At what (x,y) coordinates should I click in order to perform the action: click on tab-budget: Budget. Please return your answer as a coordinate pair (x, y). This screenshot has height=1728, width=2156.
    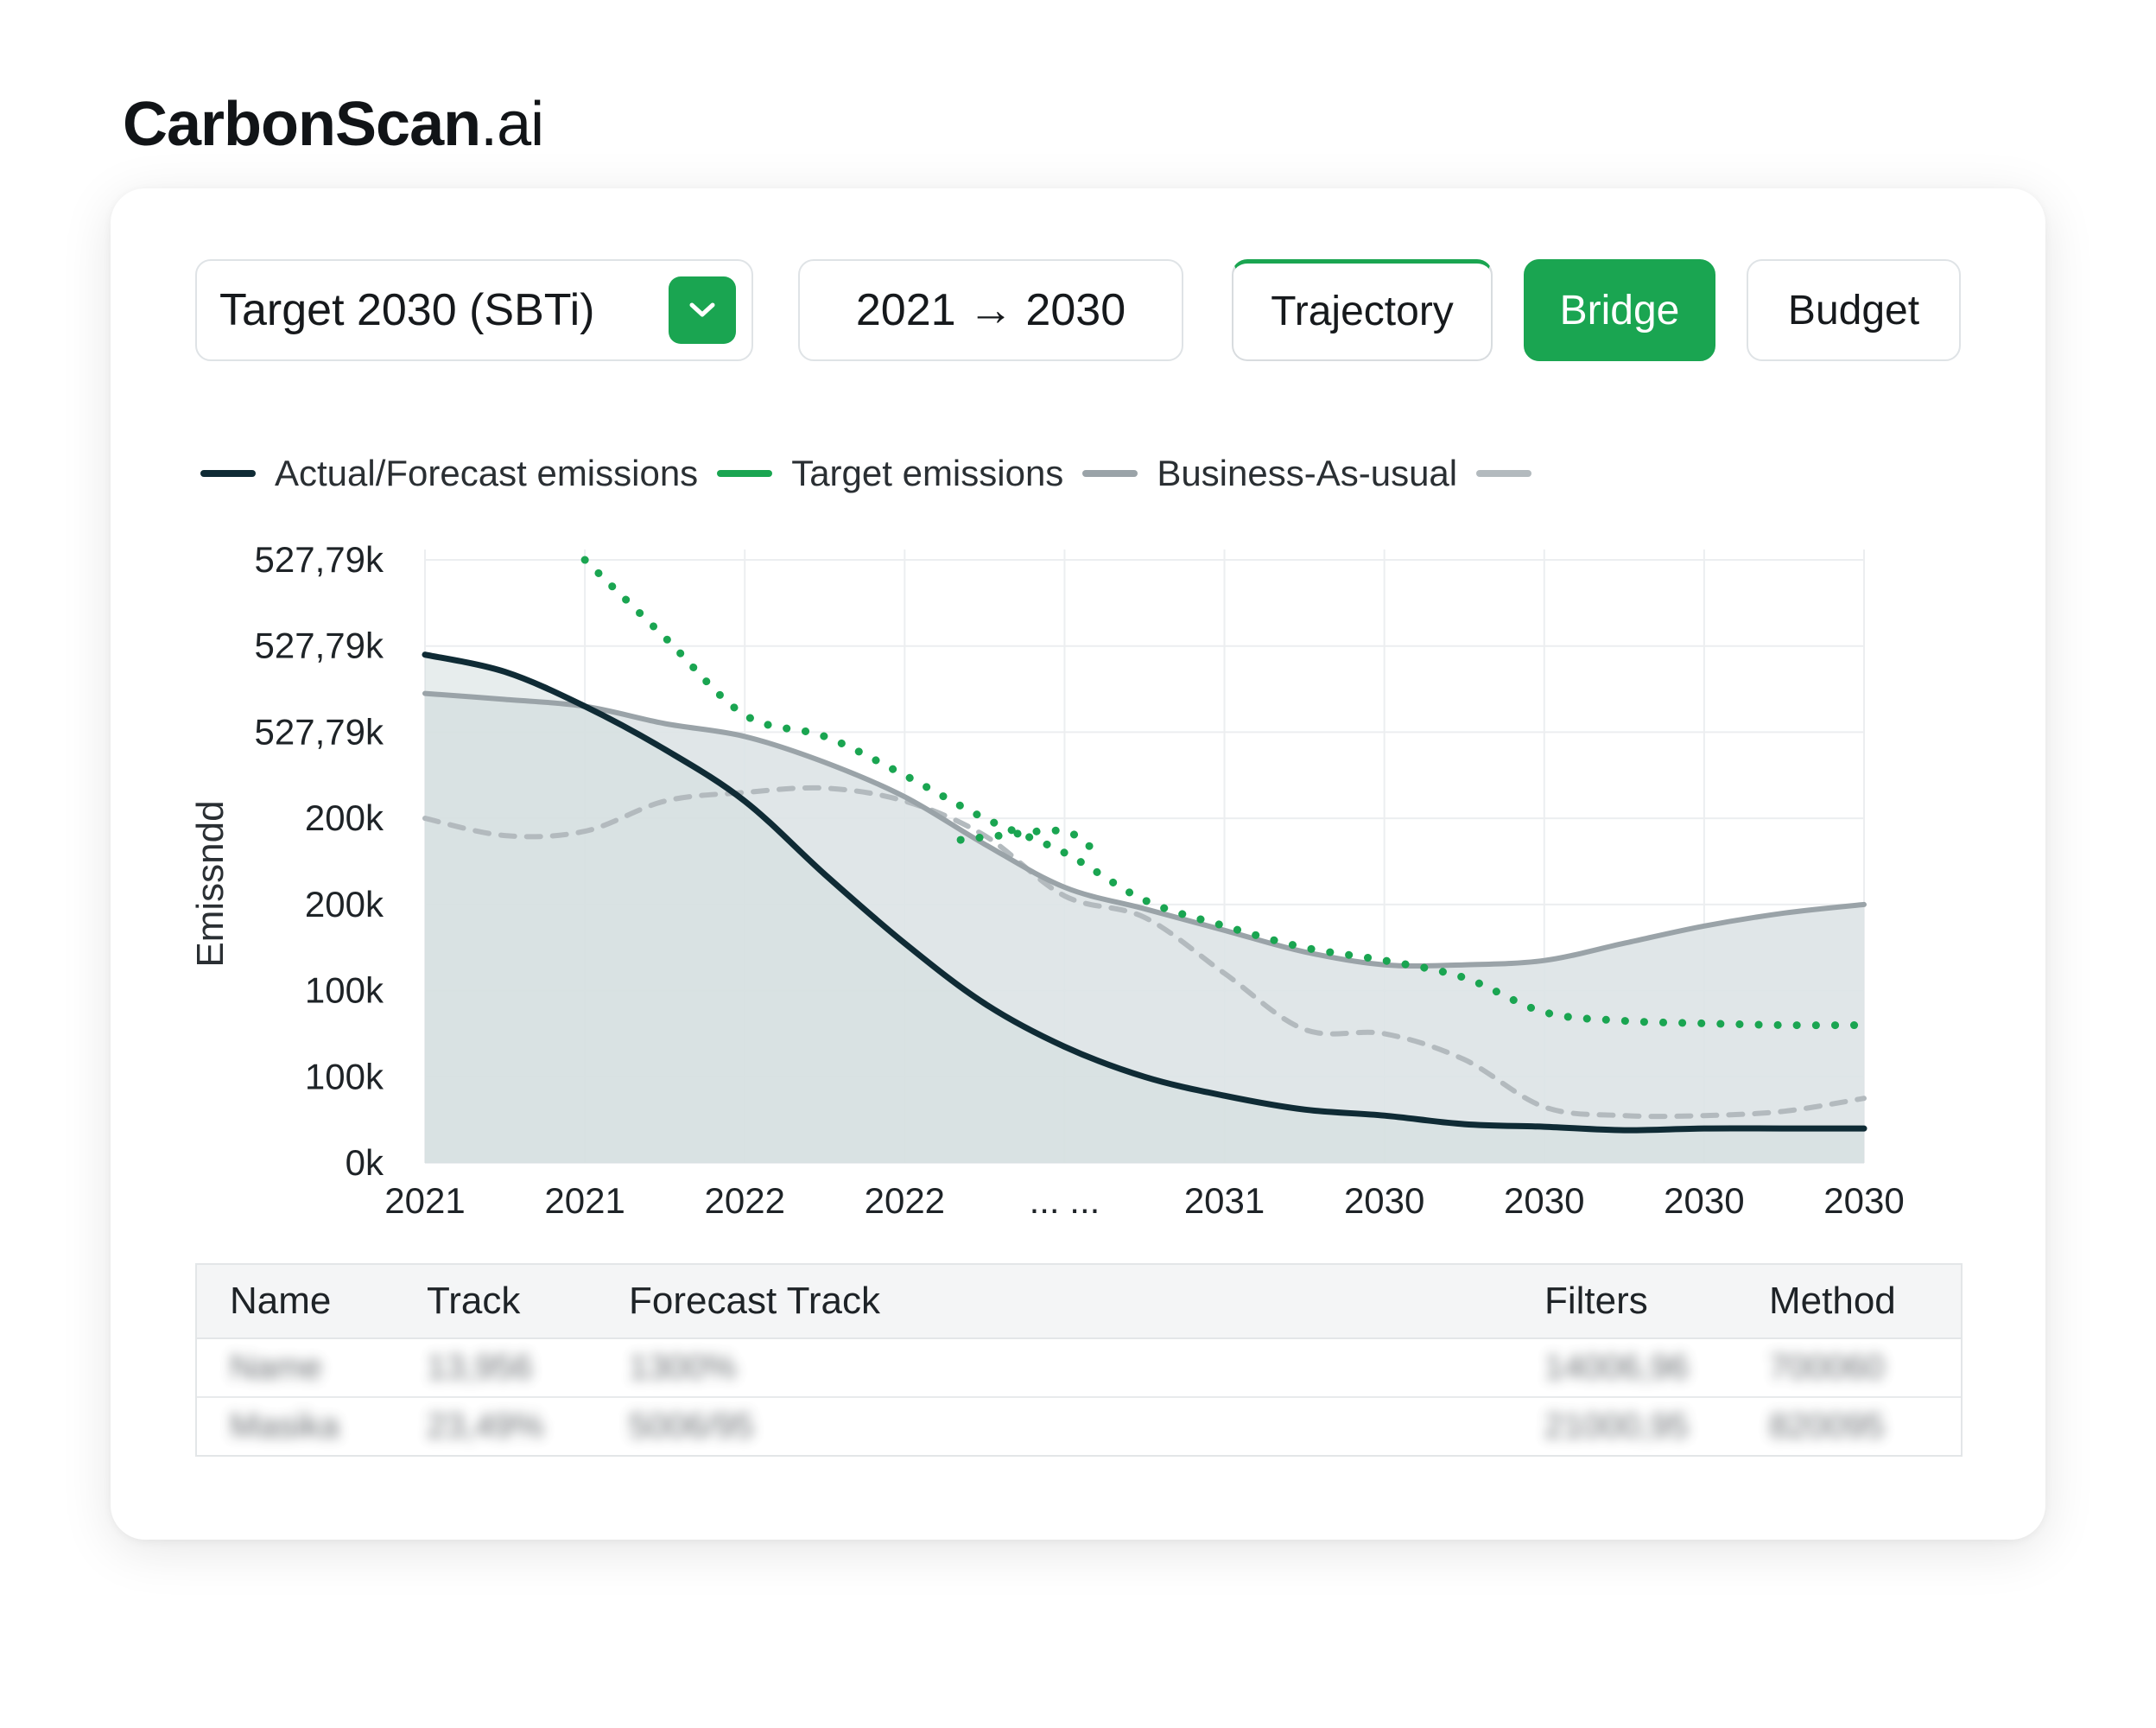
    Looking at the image, I should click on (1854, 310).